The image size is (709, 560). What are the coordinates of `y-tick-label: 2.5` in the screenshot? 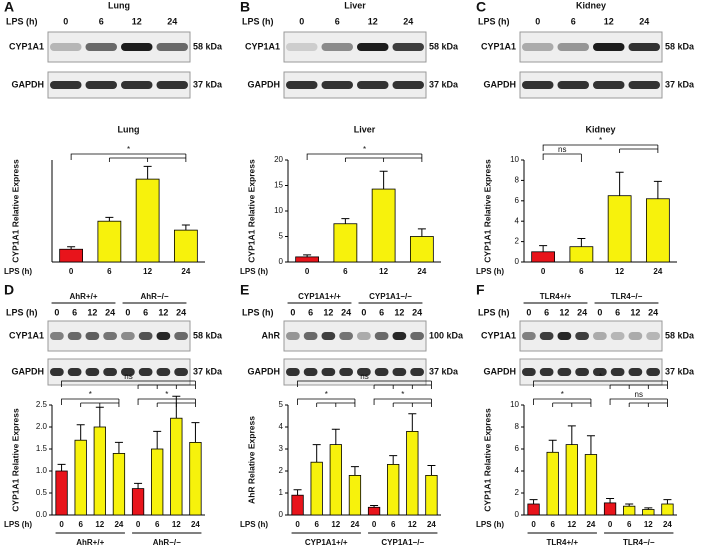 It's located at (42, 404).